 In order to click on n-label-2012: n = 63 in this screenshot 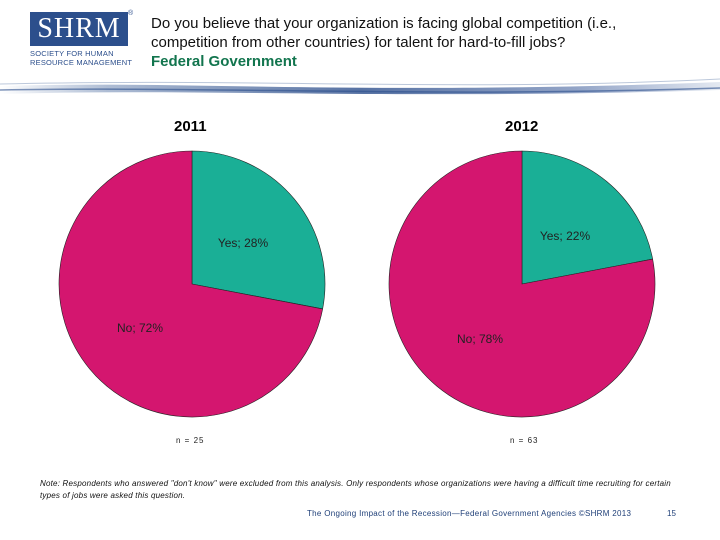, I will do `click(524, 440)`.